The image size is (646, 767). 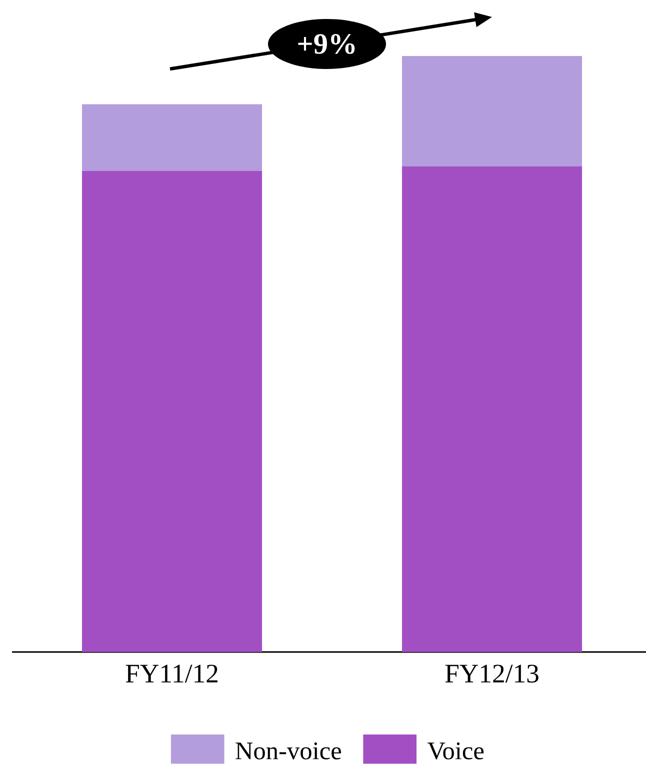 What do you see at coordinates (326, 44) in the screenshot?
I see `text: +9%` at bounding box center [326, 44].